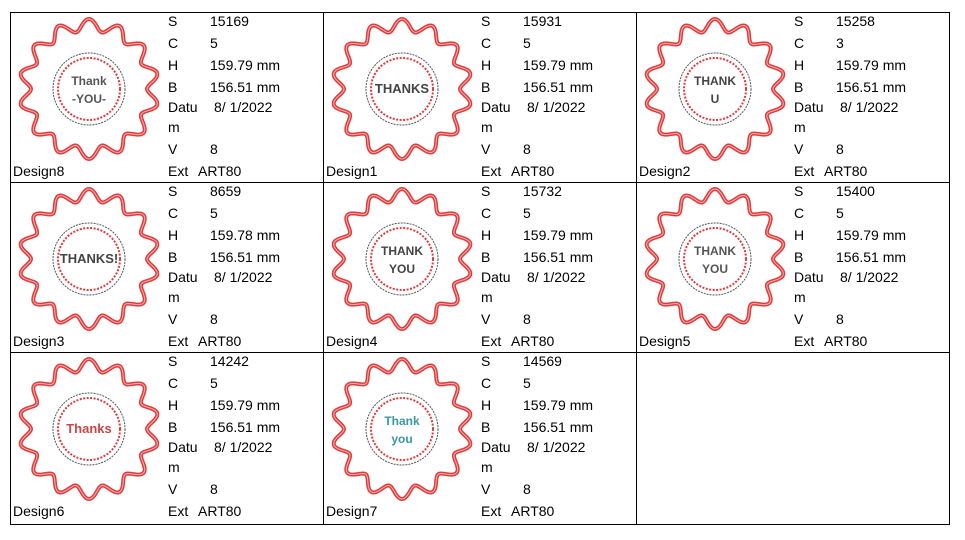 This screenshot has height=540, width=965. I want to click on design-thumbnail: Thank you, so click(402, 428).